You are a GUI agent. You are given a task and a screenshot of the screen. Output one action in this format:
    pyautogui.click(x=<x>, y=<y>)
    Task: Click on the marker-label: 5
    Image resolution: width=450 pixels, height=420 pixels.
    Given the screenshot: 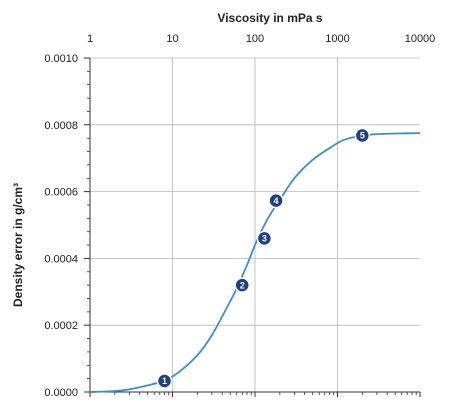 What is the action you would take?
    pyautogui.click(x=362, y=136)
    